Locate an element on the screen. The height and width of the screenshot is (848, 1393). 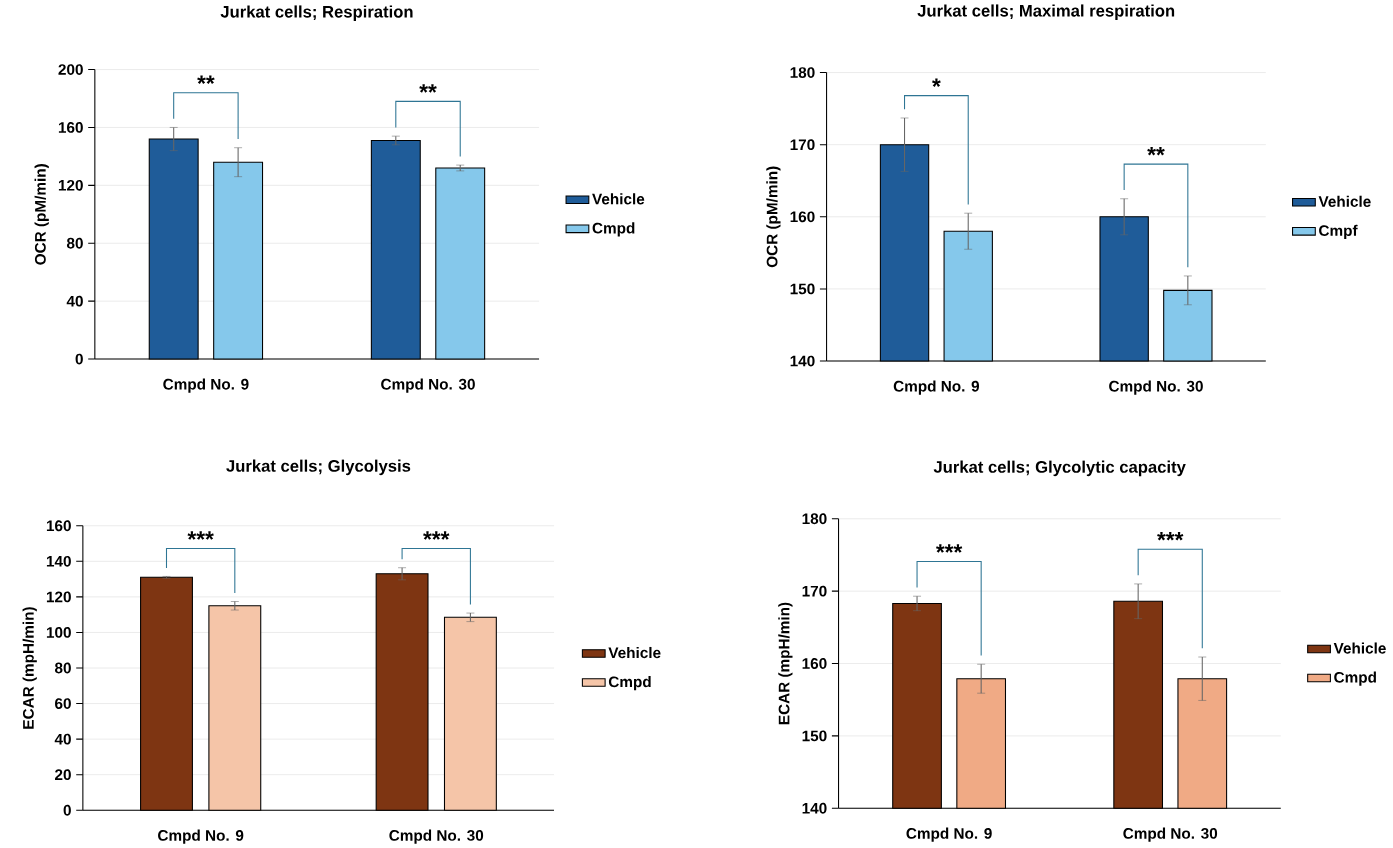
y-tick-label: 60 is located at coordinates (63, 703).